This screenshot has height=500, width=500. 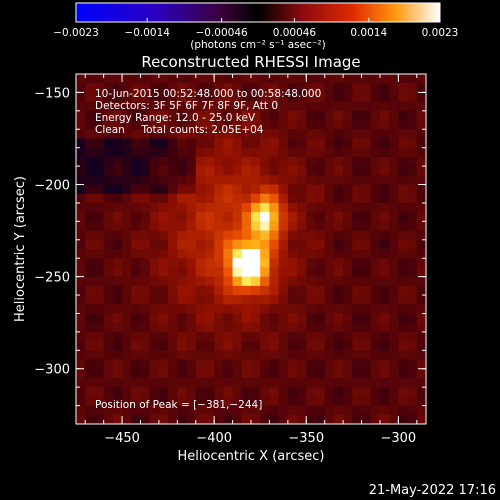 What do you see at coordinates (432, 490) in the screenshot?
I see `date-stamp: 21-May-2022 17:16` at bounding box center [432, 490].